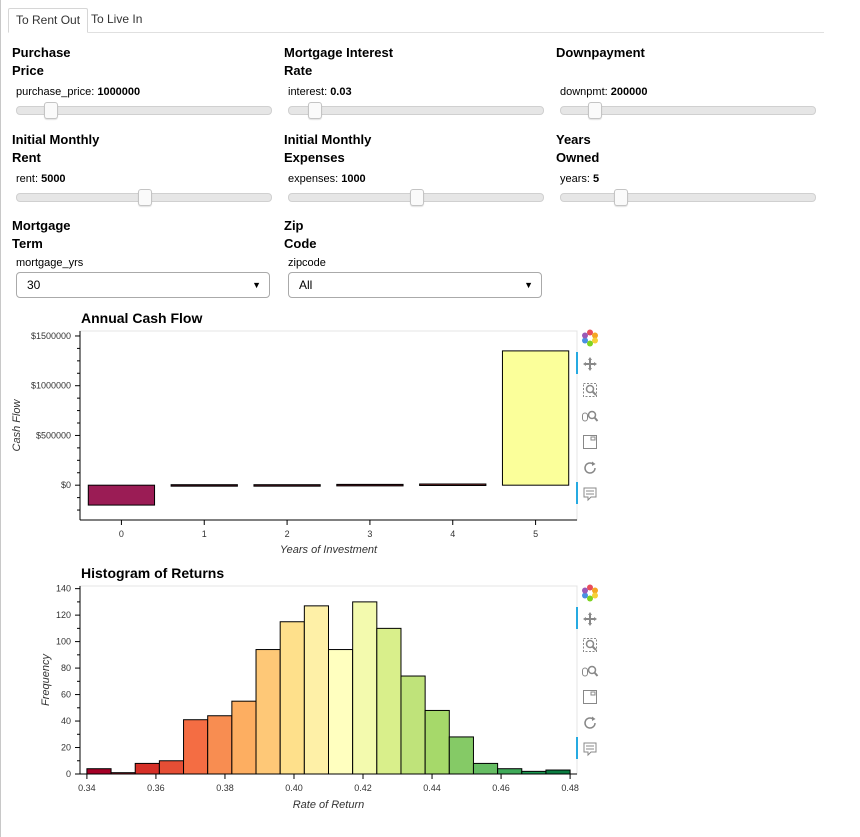 The height and width of the screenshot is (837, 860). Describe the element at coordinates (415, 168) in the screenshot. I see `expenses-control: Initial Monthly Expenses expenses: 1000` at that location.